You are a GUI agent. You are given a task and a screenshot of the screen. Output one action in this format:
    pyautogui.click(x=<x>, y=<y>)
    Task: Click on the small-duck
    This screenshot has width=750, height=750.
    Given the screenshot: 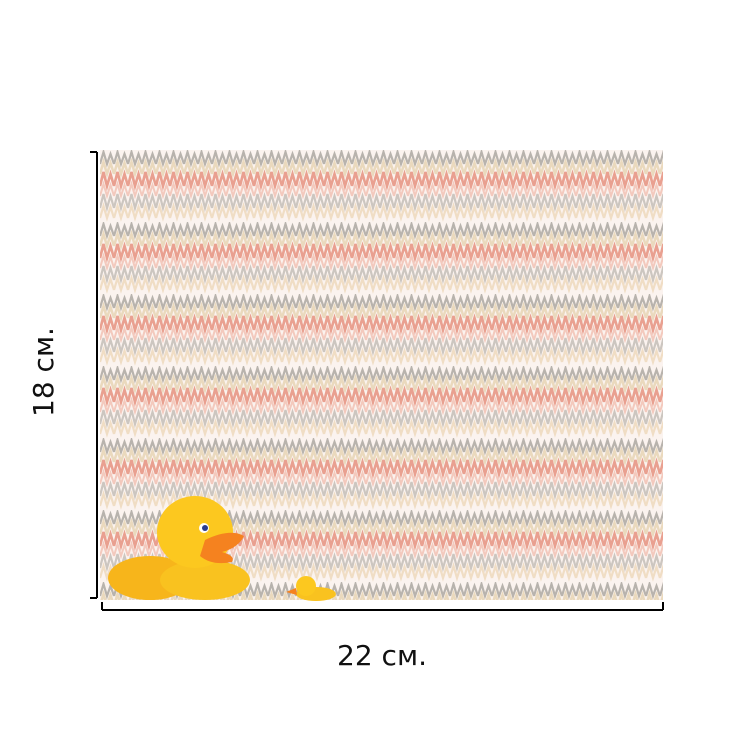 What is the action you would take?
    pyautogui.click(x=311, y=588)
    